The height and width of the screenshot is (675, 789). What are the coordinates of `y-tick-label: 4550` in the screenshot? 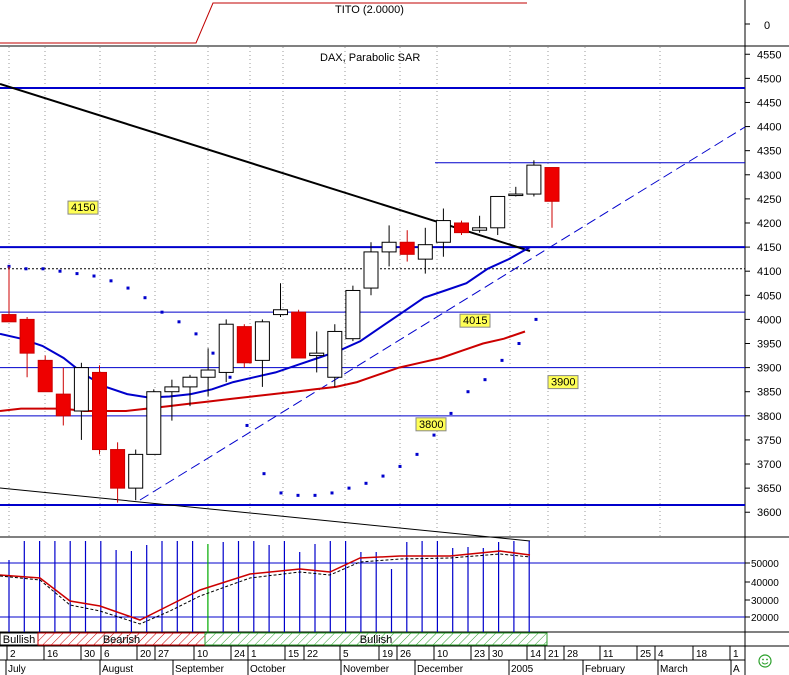 It's located at (769, 55).